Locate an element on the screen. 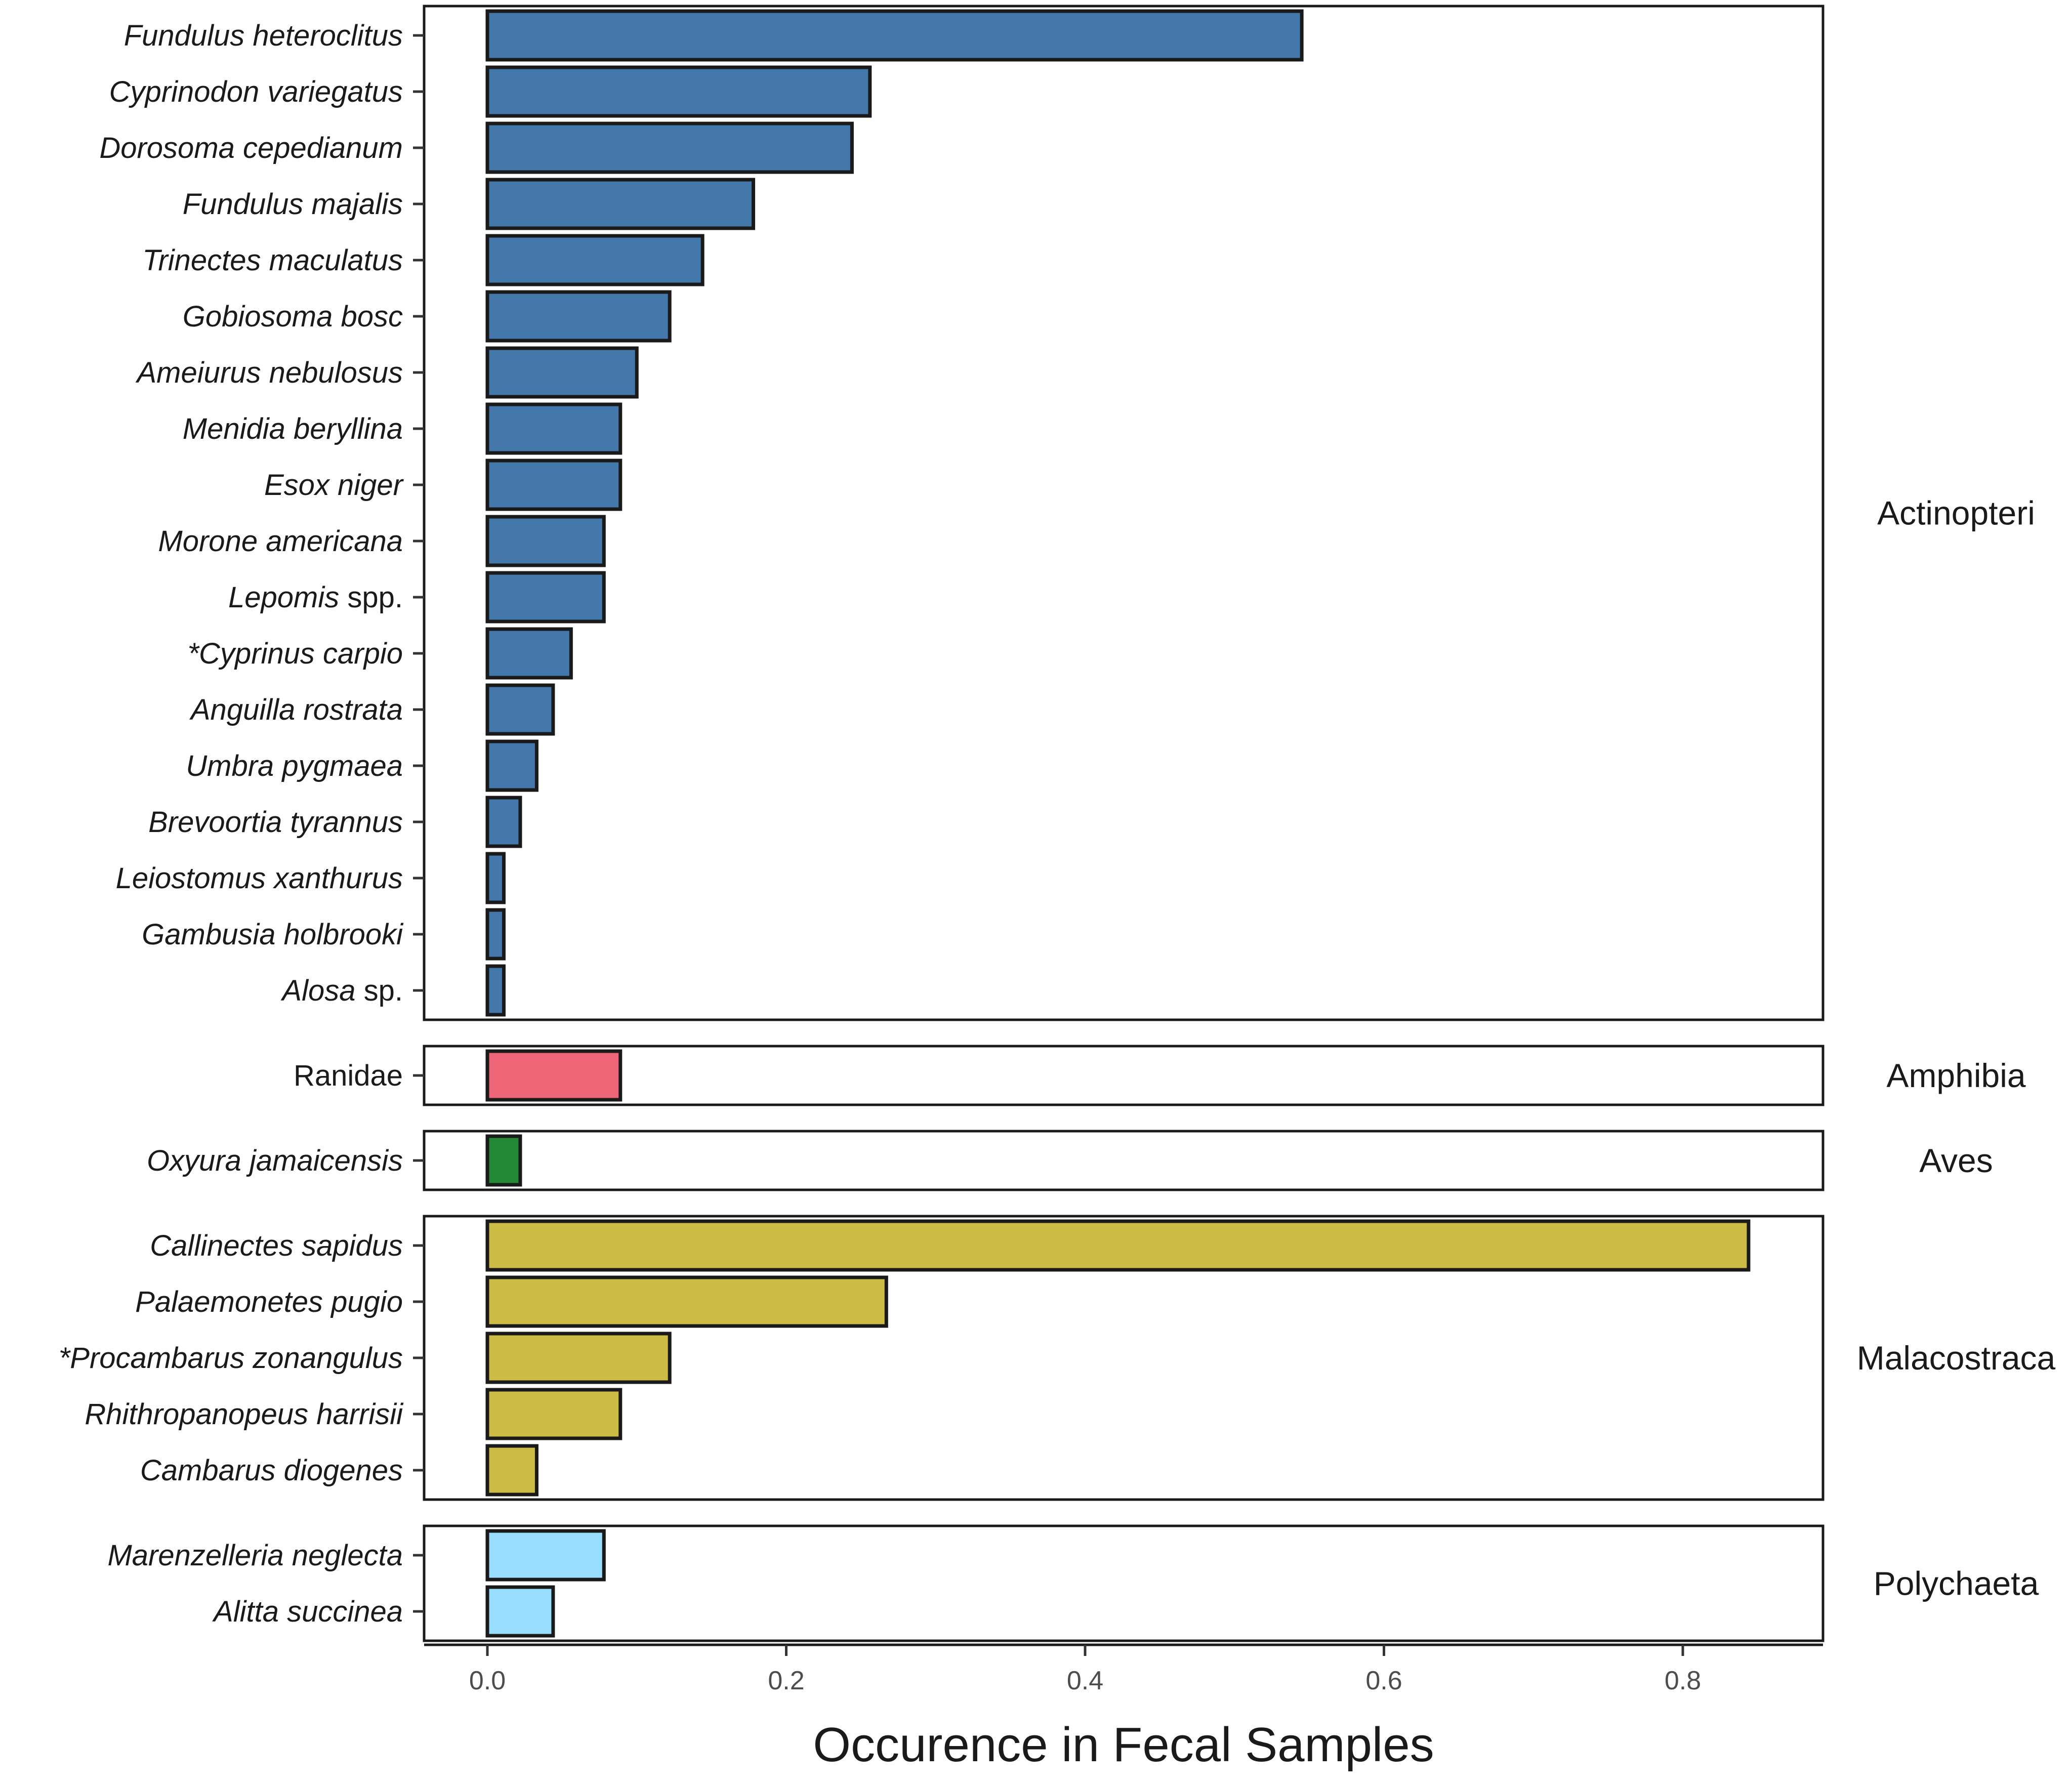 This screenshot has width=2072, height=1784. category-label: Ameiurus nebulosus is located at coordinates (269, 372).